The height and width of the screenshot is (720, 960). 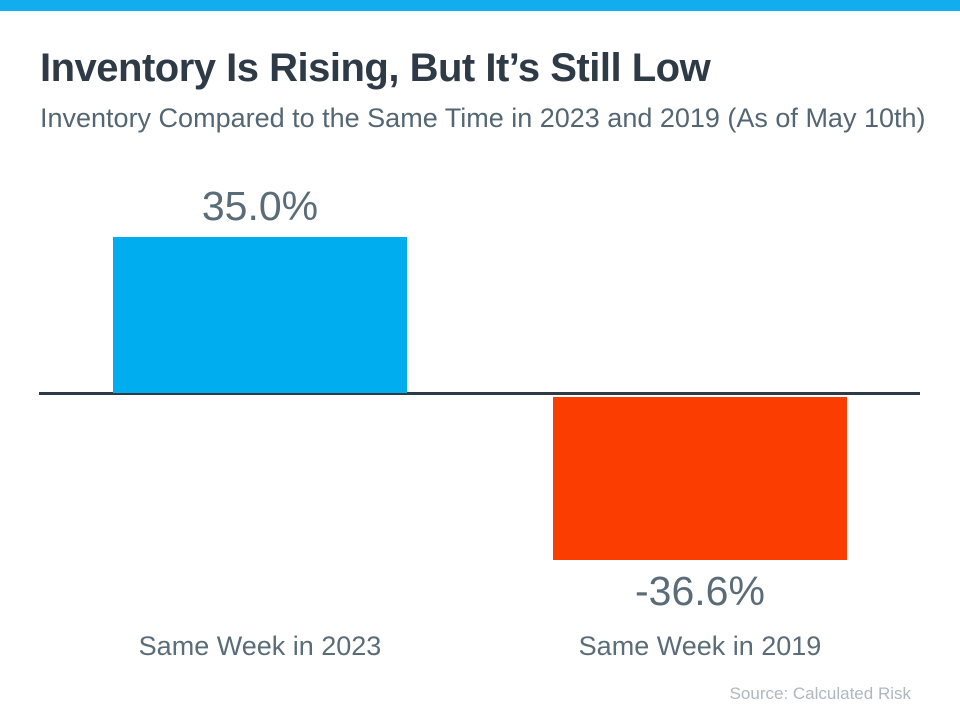 I want to click on bar-2019, so click(x=700, y=478).